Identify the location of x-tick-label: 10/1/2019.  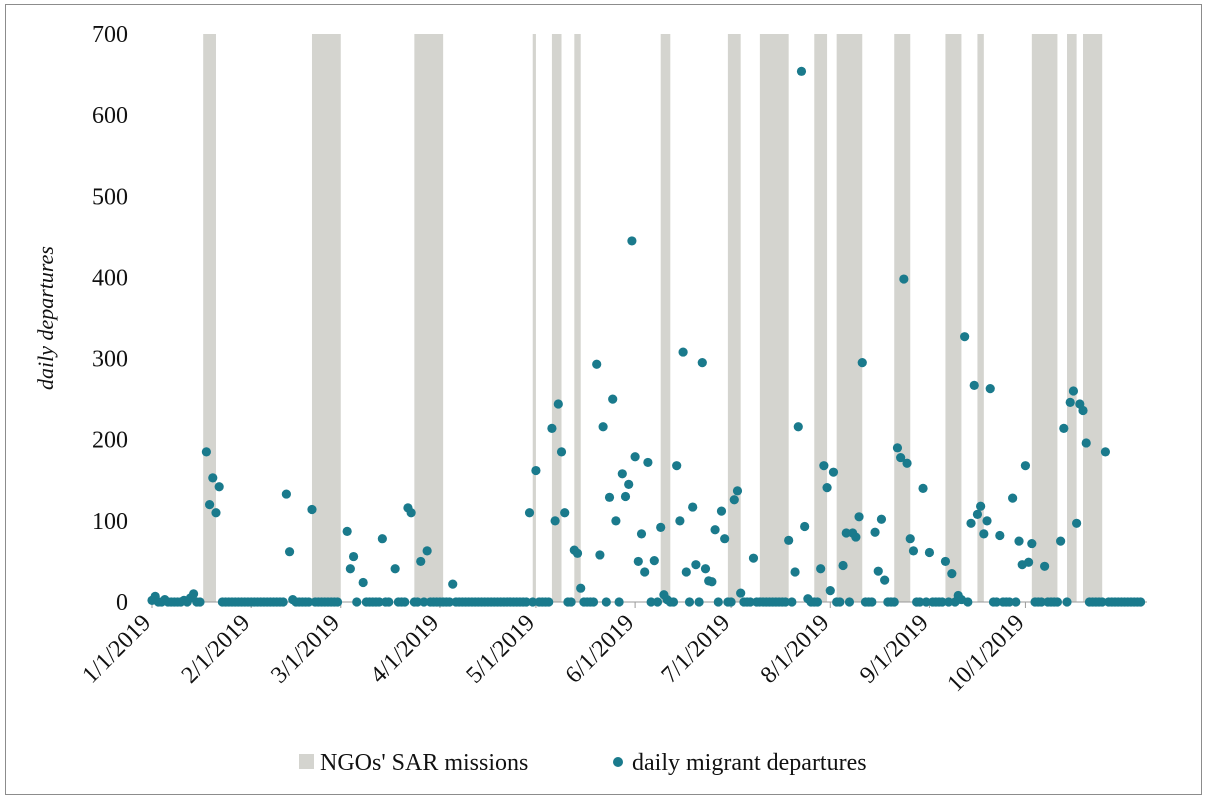
(985, 653).